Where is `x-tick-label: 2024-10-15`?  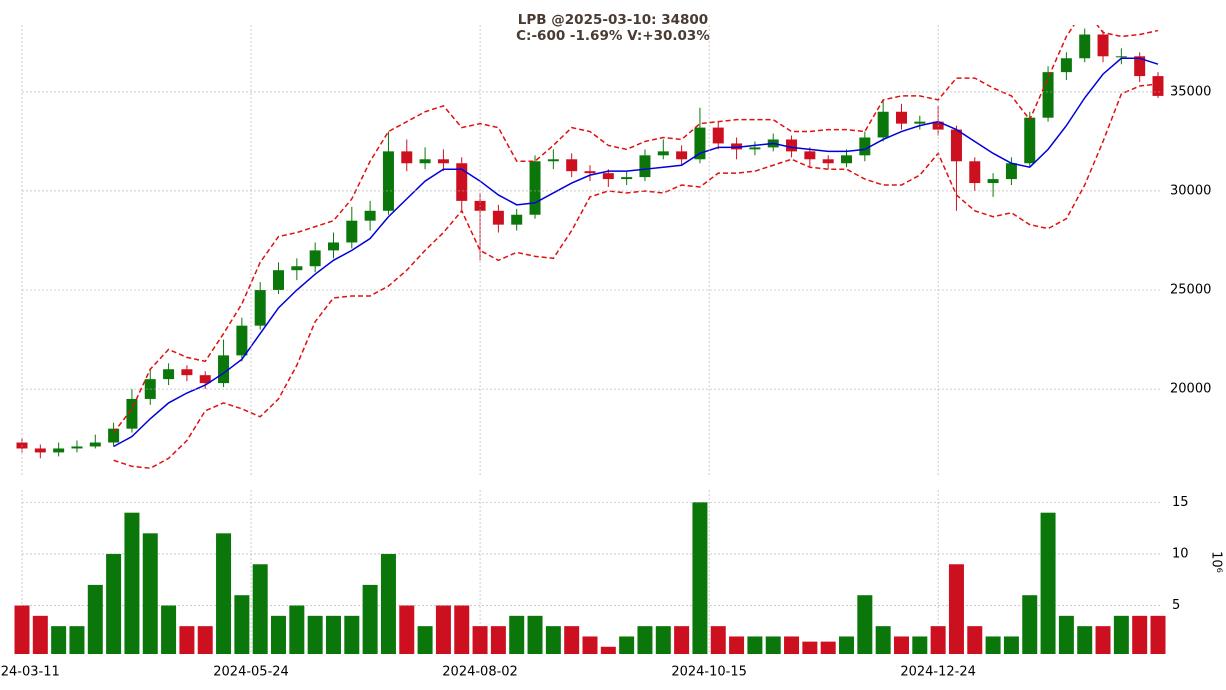 x-tick-label: 2024-10-15 is located at coordinates (709, 672).